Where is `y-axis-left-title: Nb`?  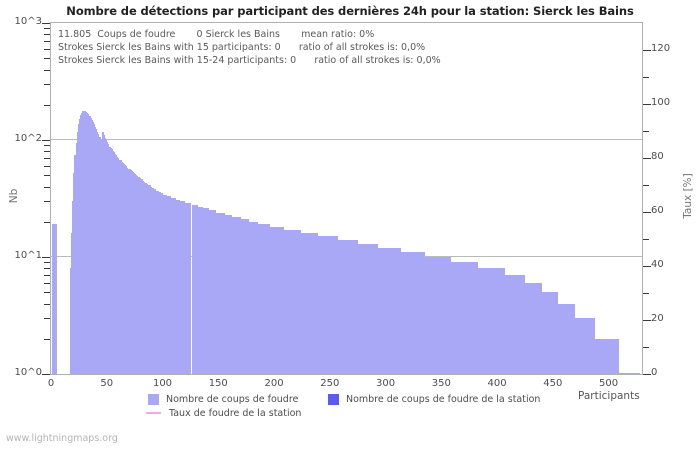 y-axis-left-title: Nb is located at coordinates (14, 196).